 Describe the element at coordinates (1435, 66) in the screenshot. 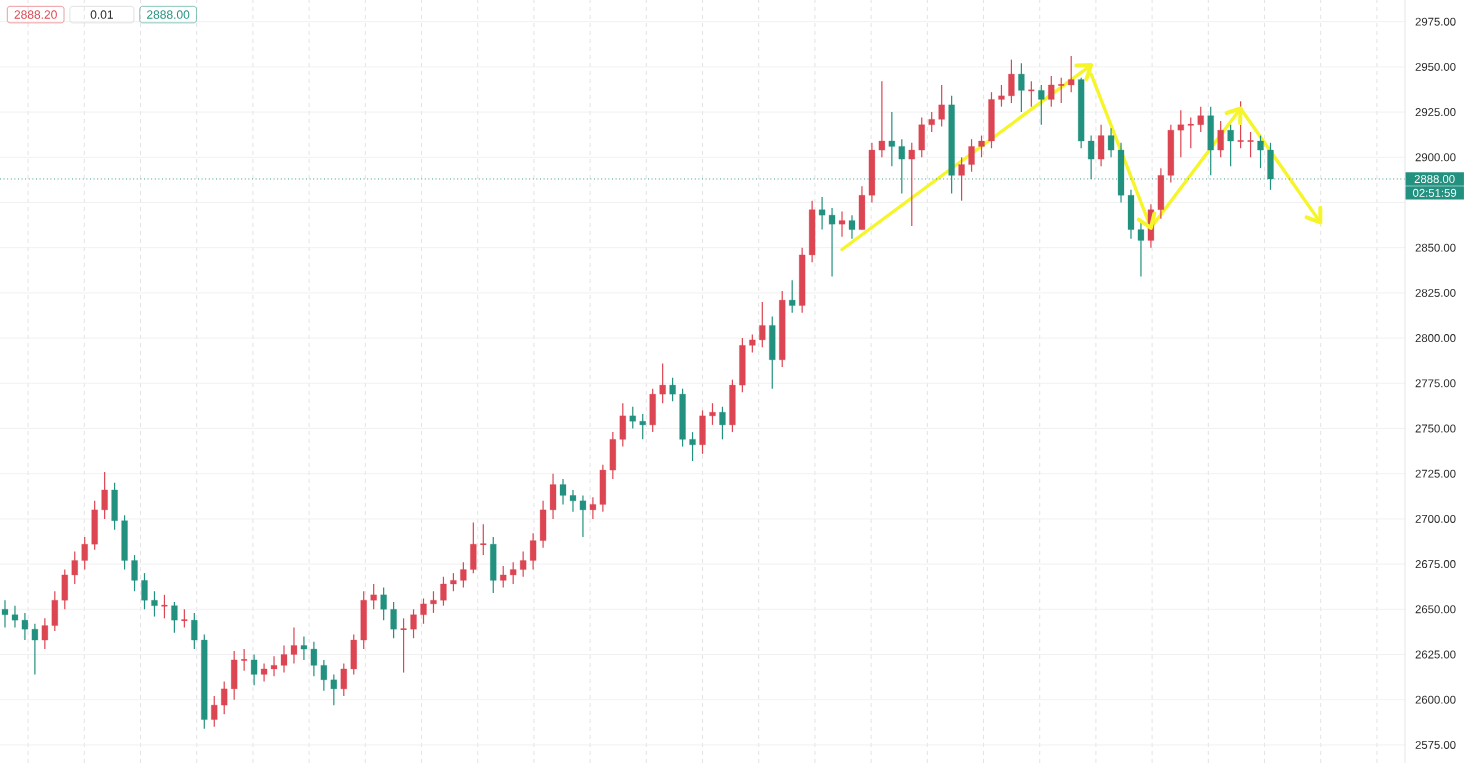

I see `y-tick-label: 2950.00` at that location.